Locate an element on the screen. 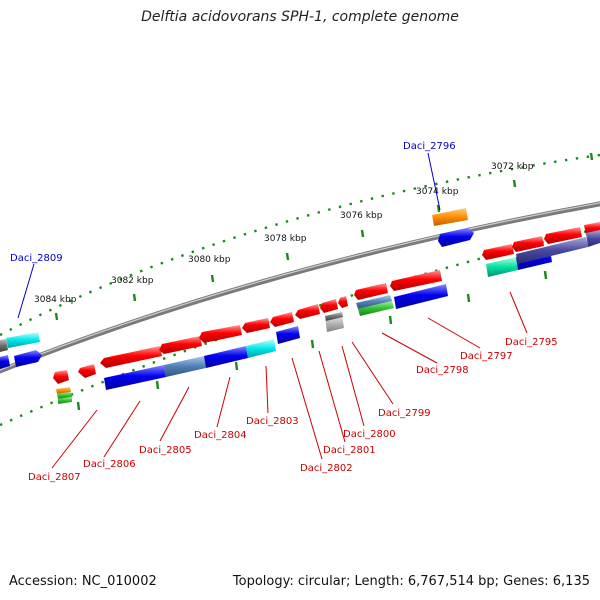  tick-label-3074: 3074 kbp is located at coordinates (437, 192).